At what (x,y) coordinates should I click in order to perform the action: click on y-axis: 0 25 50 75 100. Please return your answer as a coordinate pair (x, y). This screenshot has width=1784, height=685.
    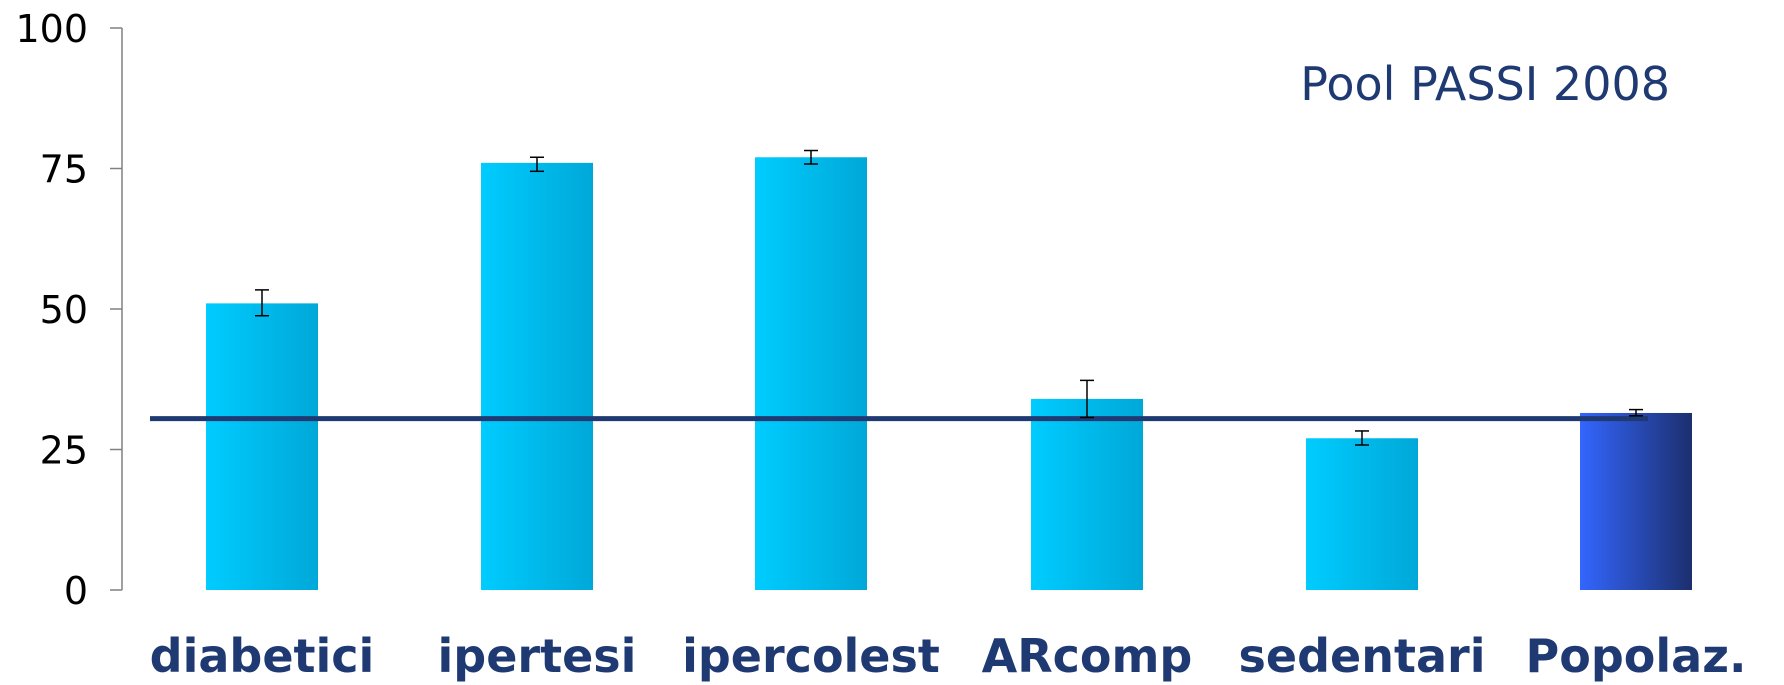
    Looking at the image, I should click on (69, 310).